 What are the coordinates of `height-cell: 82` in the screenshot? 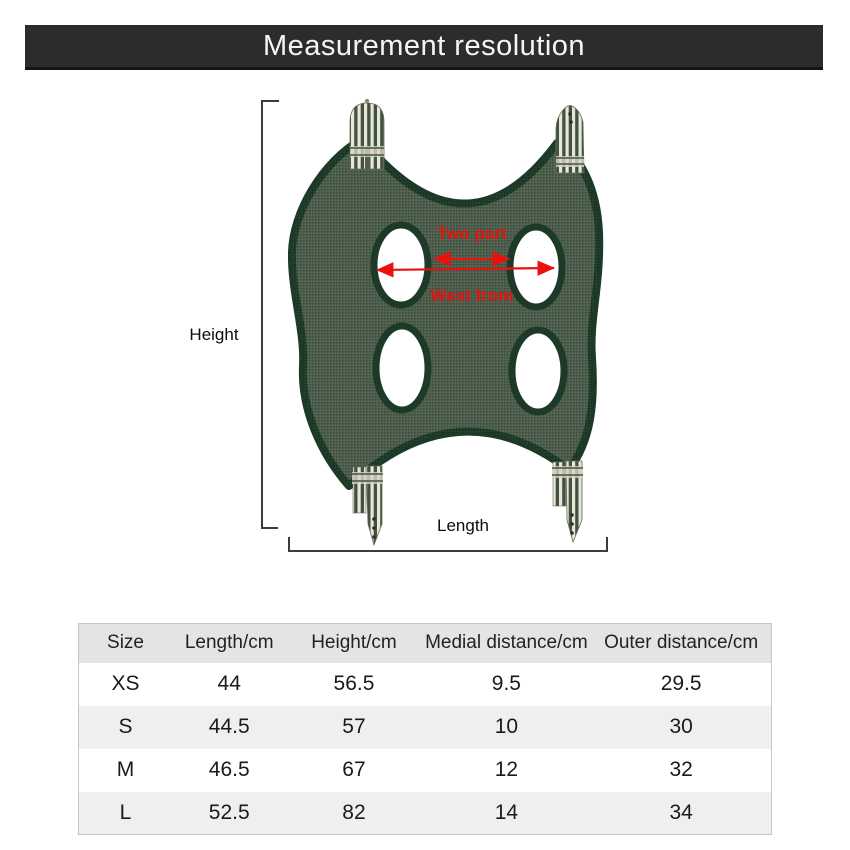 It's located at (354, 812).